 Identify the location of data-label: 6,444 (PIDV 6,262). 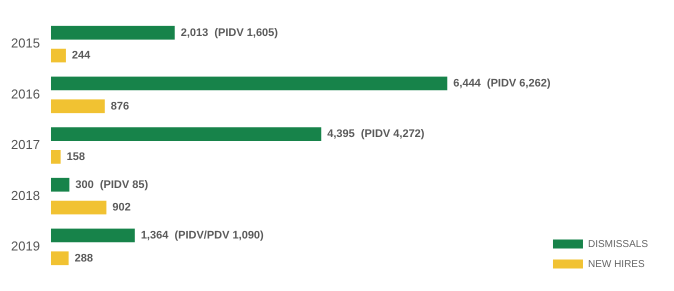
(502, 83).